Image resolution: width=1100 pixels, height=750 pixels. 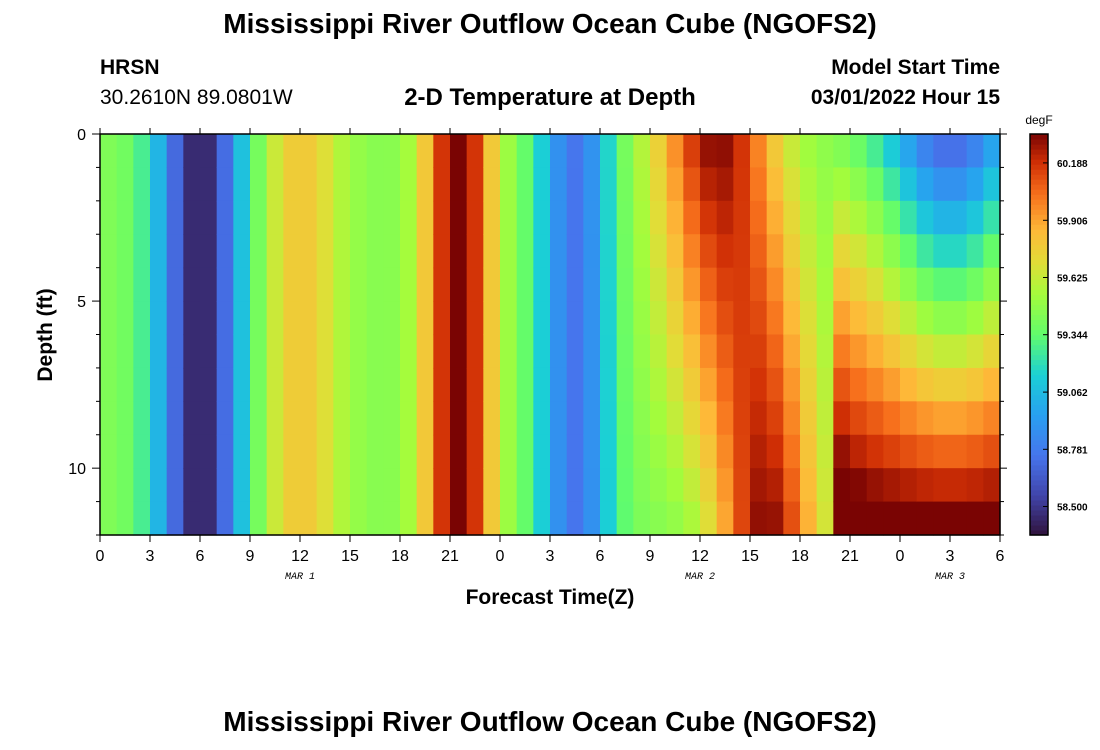 What do you see at coordinates (950, 577) in the screenshot?
I see `date-label: MAR 3` at bounding box center [950, 577].